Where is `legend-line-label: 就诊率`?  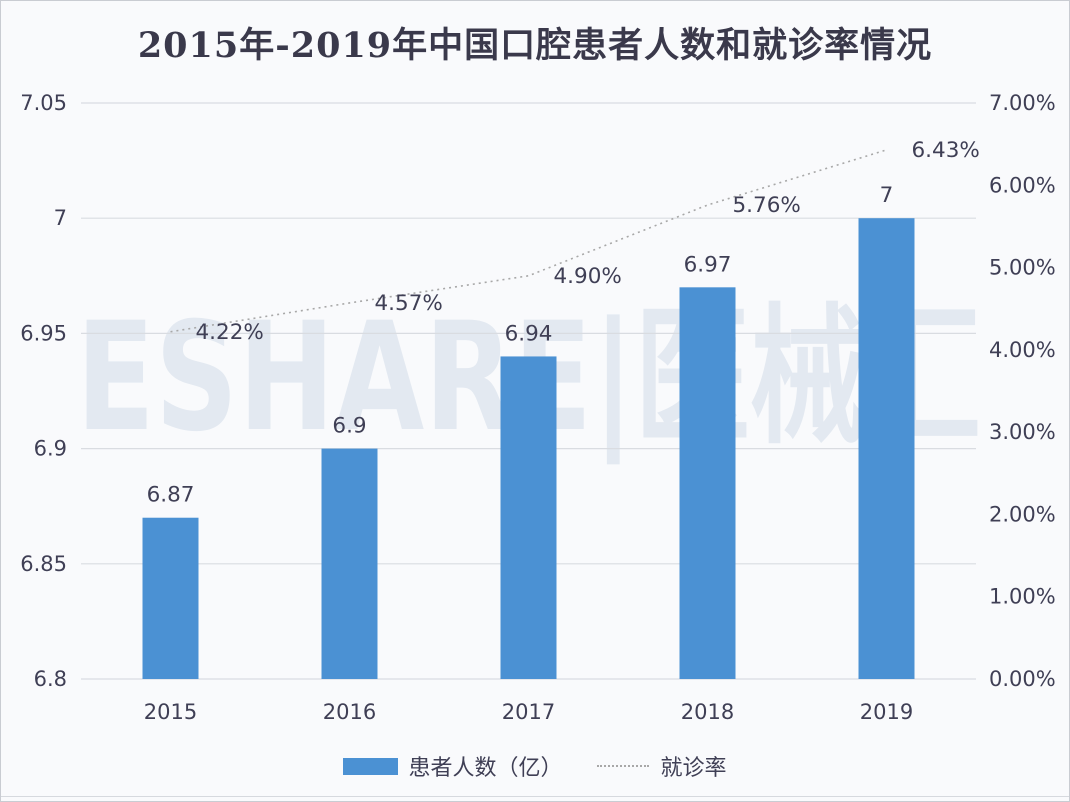
legend-line-label: 就诊率 is located at coordinates (693, 768).